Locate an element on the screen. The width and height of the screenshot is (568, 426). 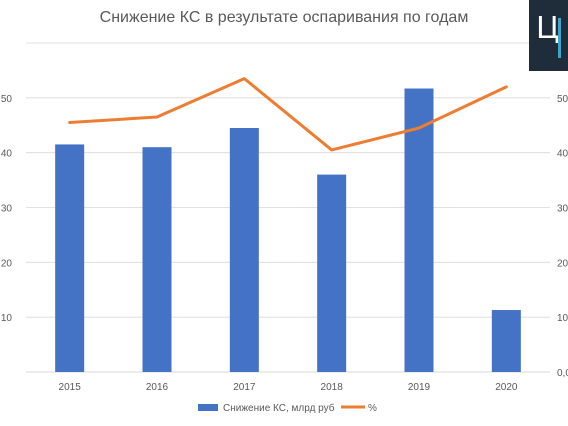
legend-label-bar: Снижение КС, млрд руб is located at coordinates (279, 408).